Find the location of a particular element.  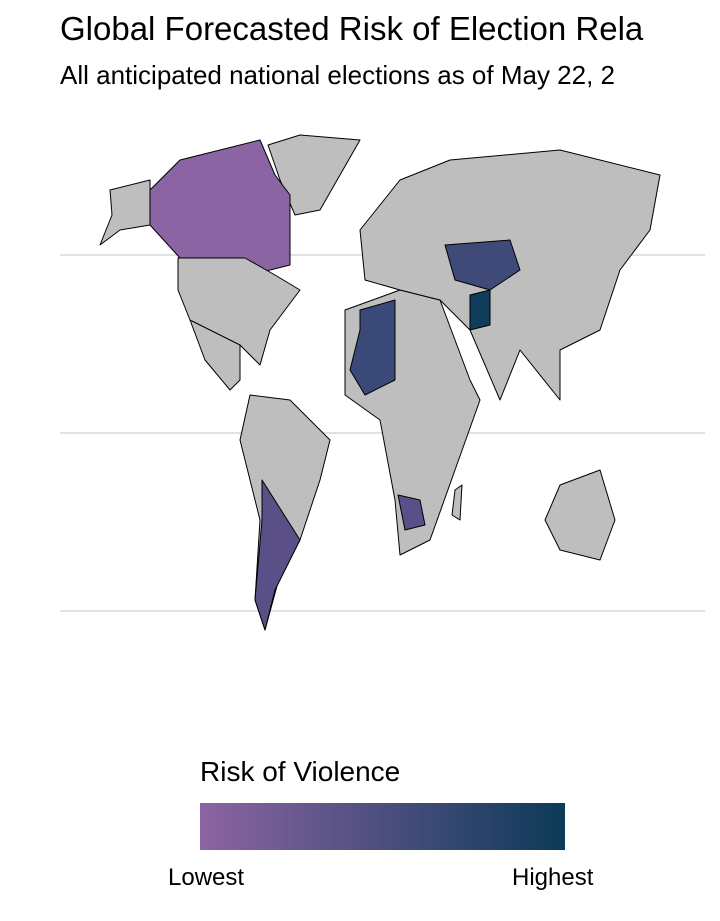

legend-gradient is located at coordinates (382, 826).